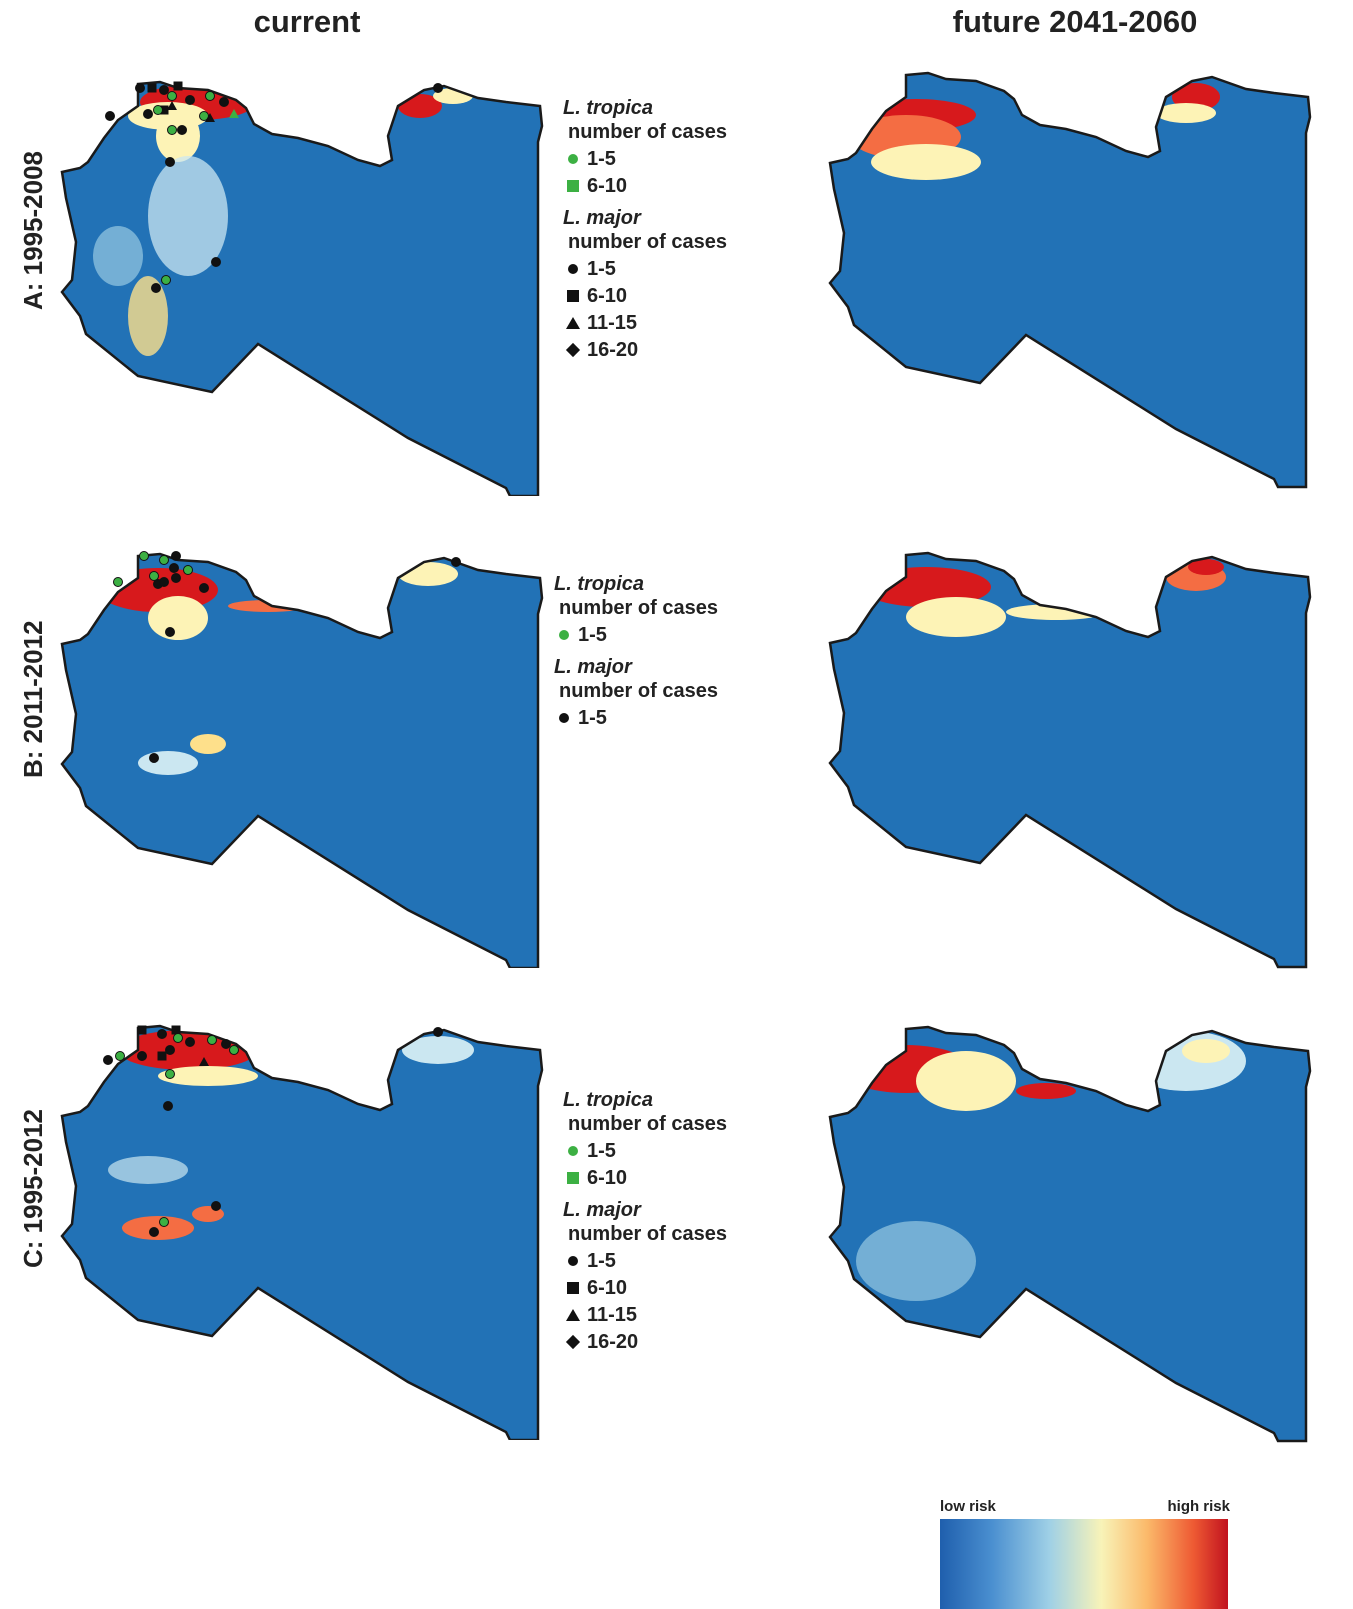  I want to click on major-case-triangle, so click(204, 1061).